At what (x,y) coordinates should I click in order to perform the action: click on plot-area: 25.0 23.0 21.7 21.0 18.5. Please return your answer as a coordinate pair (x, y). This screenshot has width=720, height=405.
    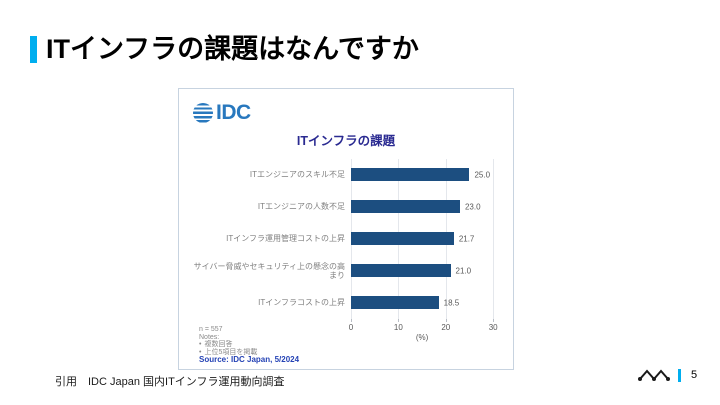
    Looking at the image, I should click on (428, 239).